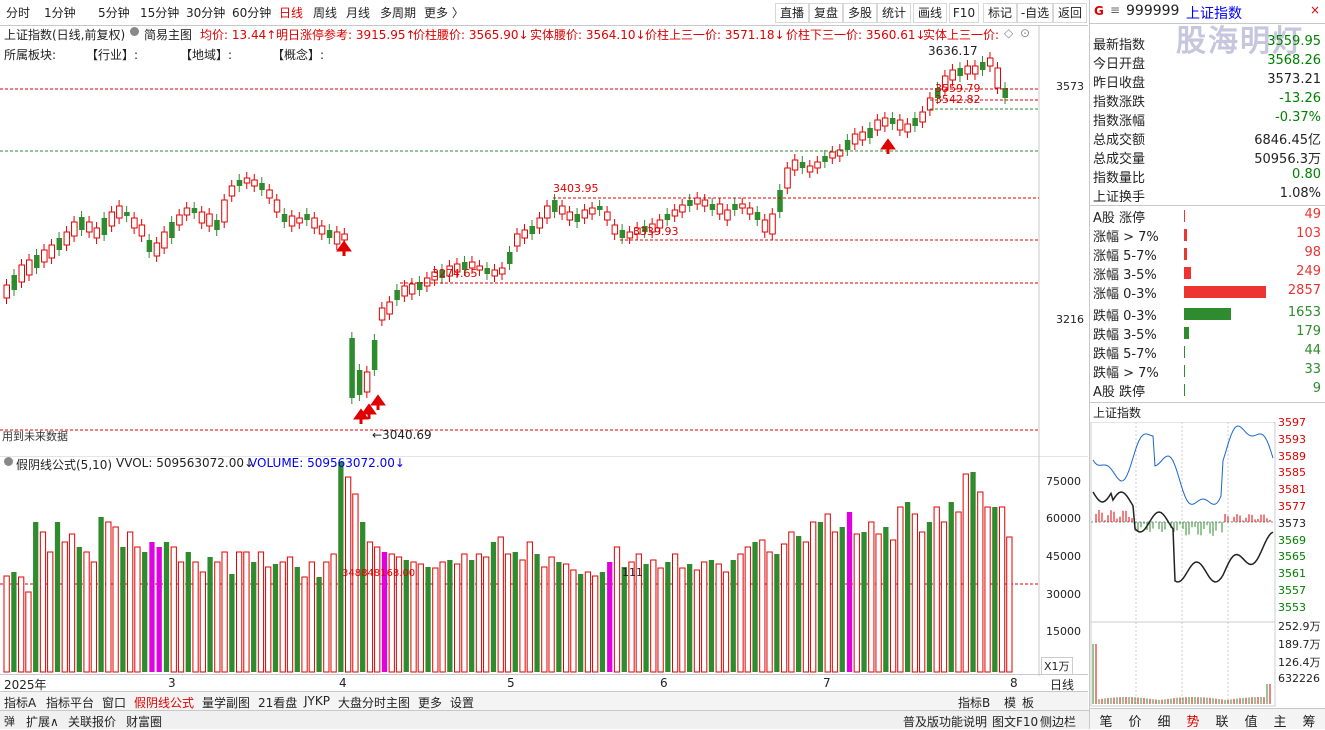  Describe the element at coordinates (1312, 369) in the screenshot. I see `breadth-value: 33` at that location.